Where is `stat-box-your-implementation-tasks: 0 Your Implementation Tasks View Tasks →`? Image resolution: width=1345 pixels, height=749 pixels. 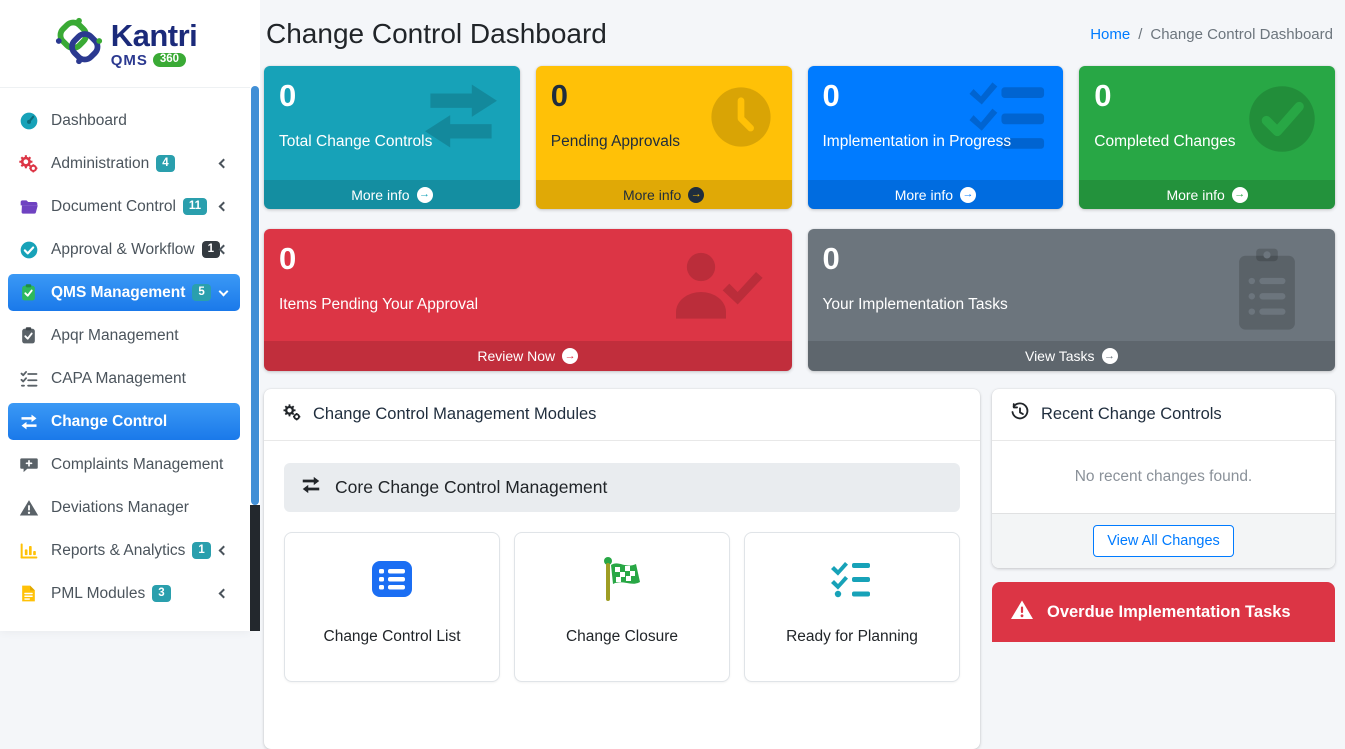 stat-box-your-implementation-tasks: 0 Your Implementation Tasks View Tasks → is located at coordinates (1071, 300).